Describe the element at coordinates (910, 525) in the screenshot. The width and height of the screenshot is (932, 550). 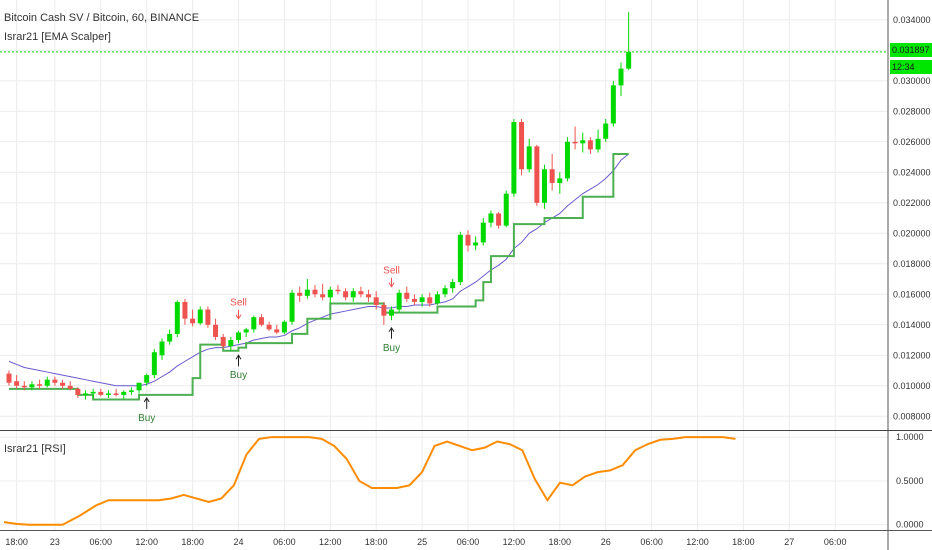
I see `rsi-tick-label: 0.0000` at that location.